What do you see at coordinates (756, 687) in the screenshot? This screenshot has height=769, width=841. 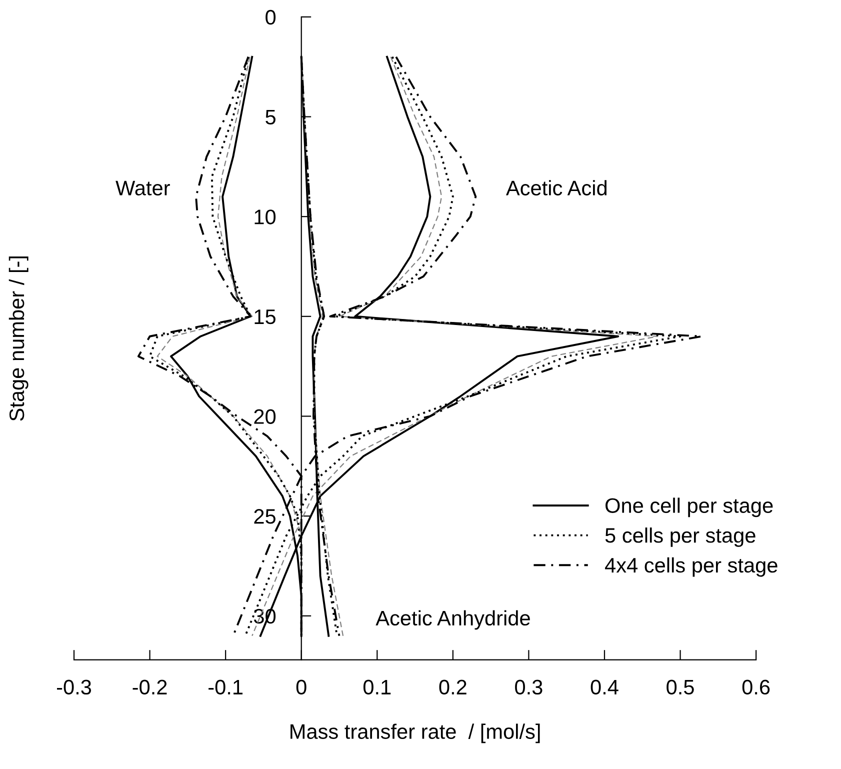 I see `x-tick-label: 0.6` at bounding box center [756, 687].